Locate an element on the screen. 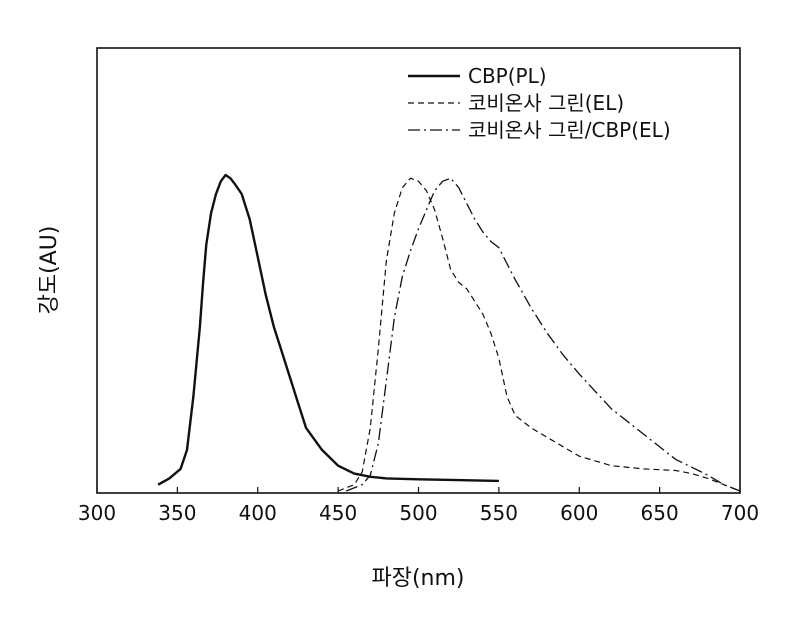 The height and width of the screenshot is (637, 800). x-tick-label: 450 is located at coordinates (338, 513).